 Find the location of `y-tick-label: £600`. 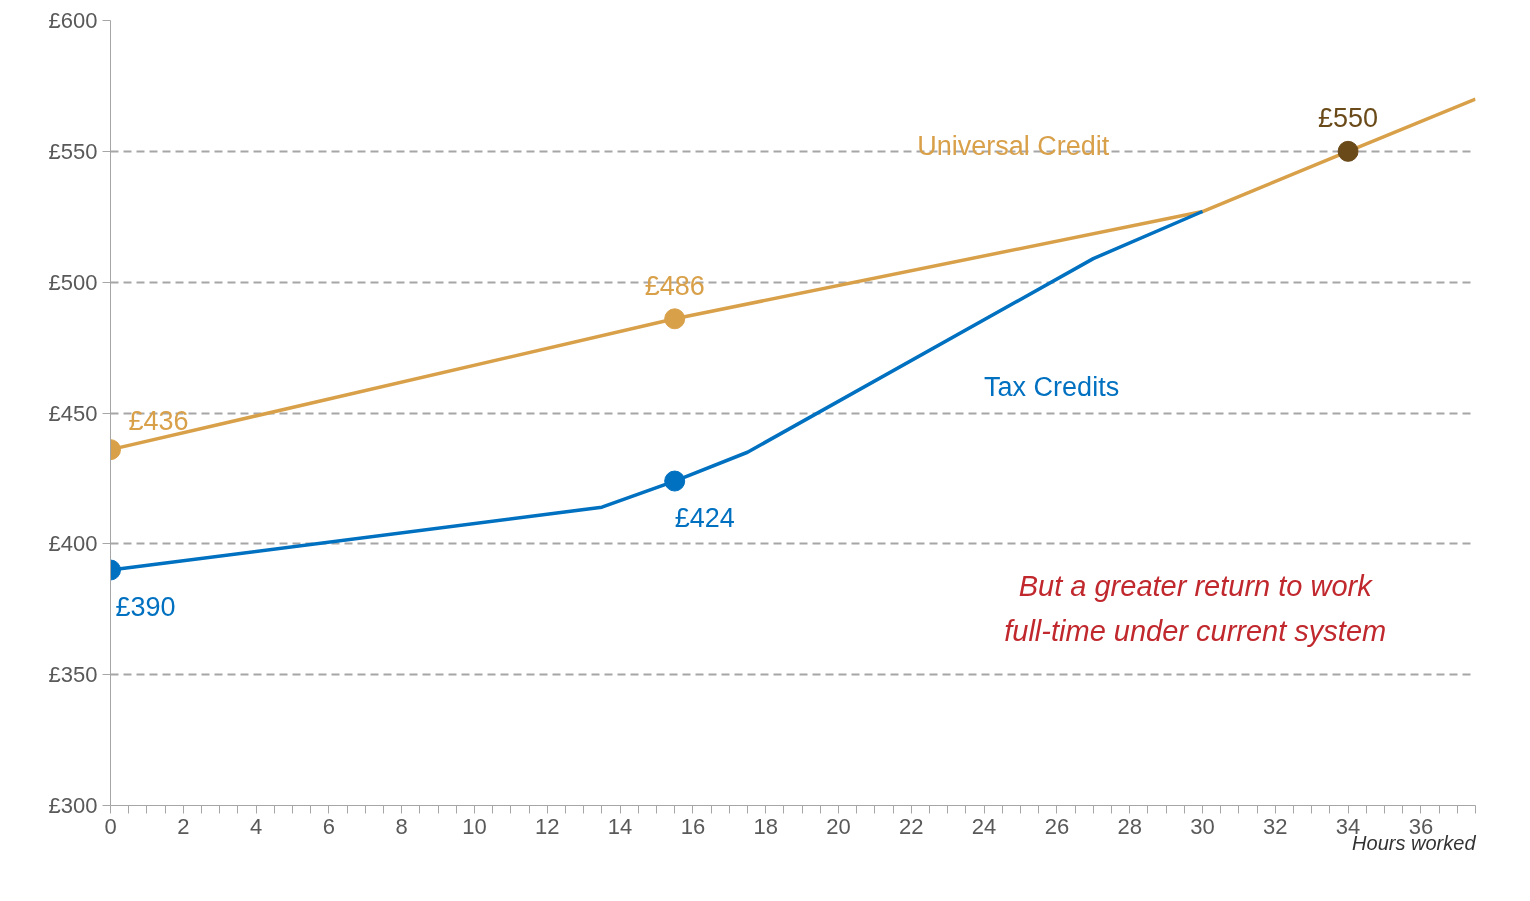

y-tick-label: £600 is located at coordinates (73, 20).